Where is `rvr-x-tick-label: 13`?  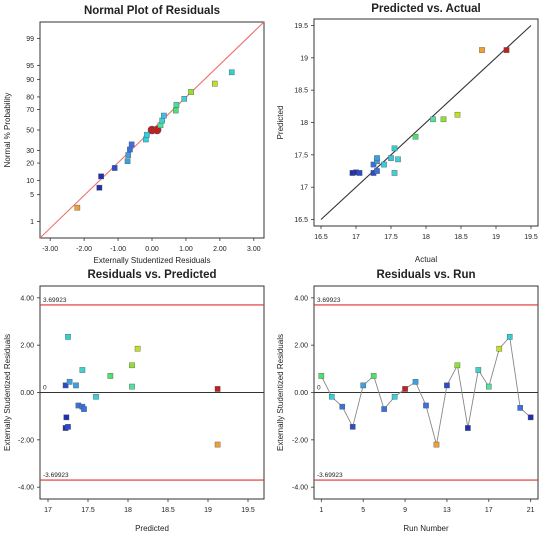 rvr-x-tick-label: 13 is located at coordinates (447, 510).